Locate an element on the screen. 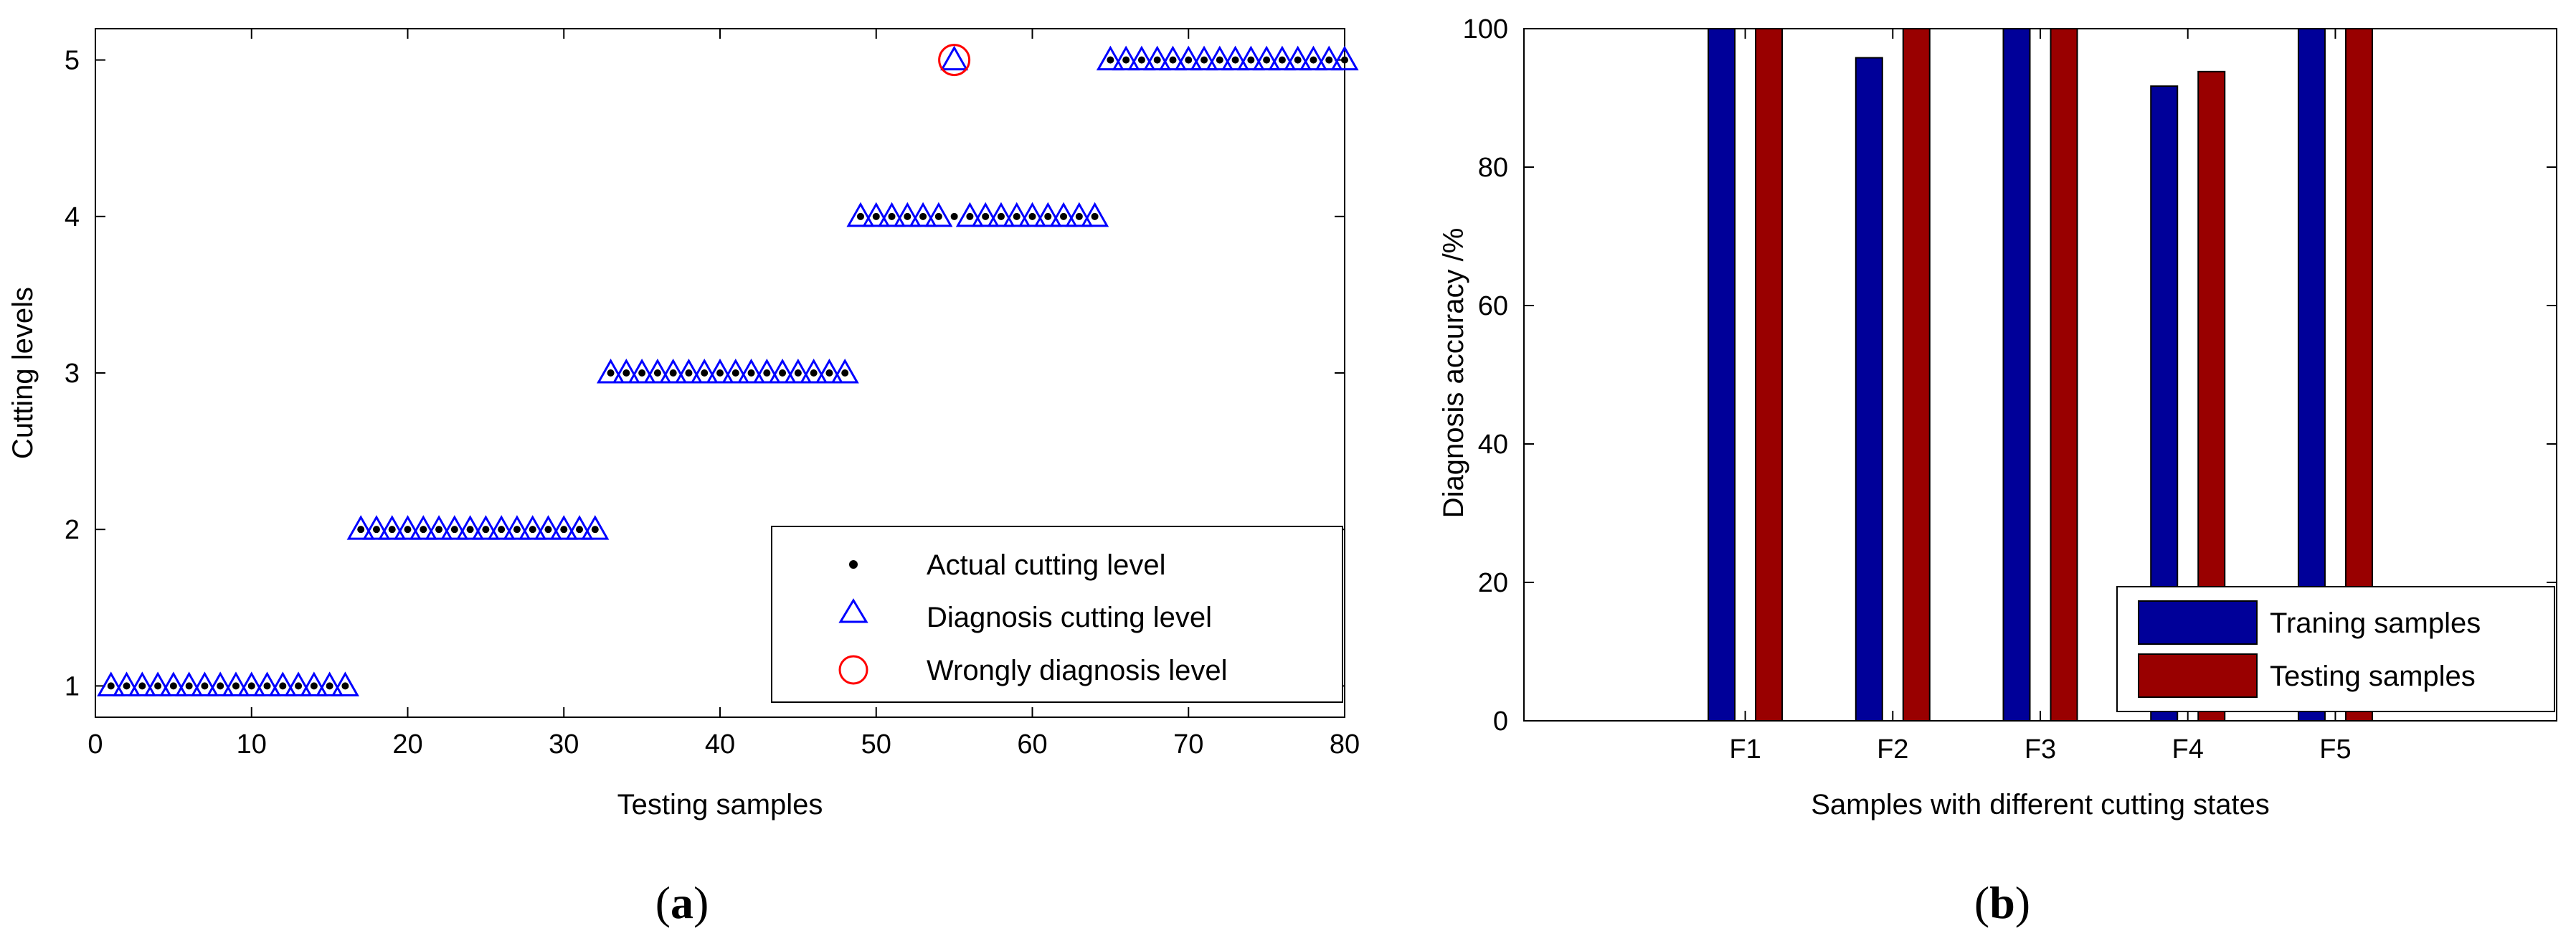 The image size is (2576, 941). panel-b-x-axis-title: Samples with different cutting states is located at coordinates (2040, 805).